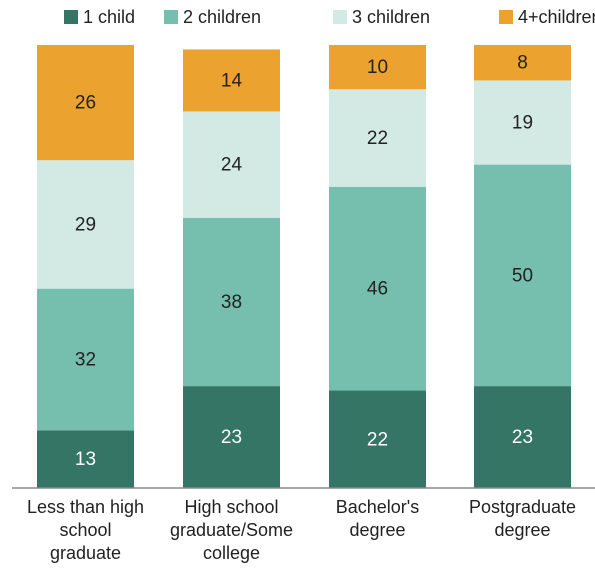 This screenshot has height=575, width=595. I want to click on x-tick-label: Bachelor's degree, so click(377, 518).